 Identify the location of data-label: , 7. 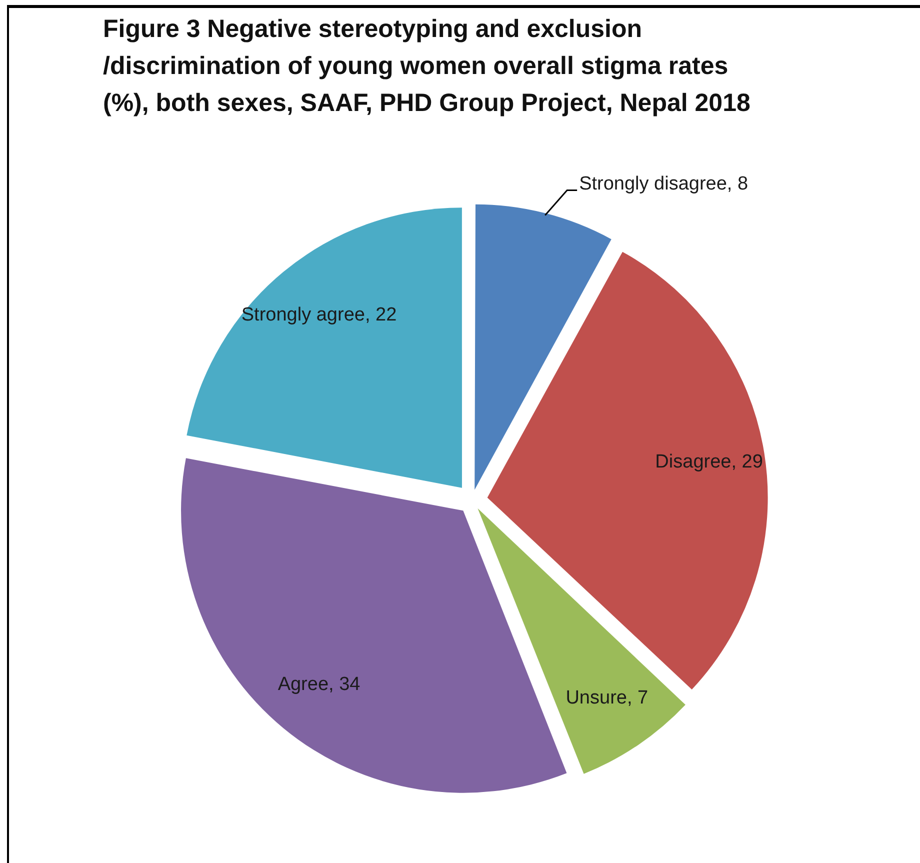
(637, 698).